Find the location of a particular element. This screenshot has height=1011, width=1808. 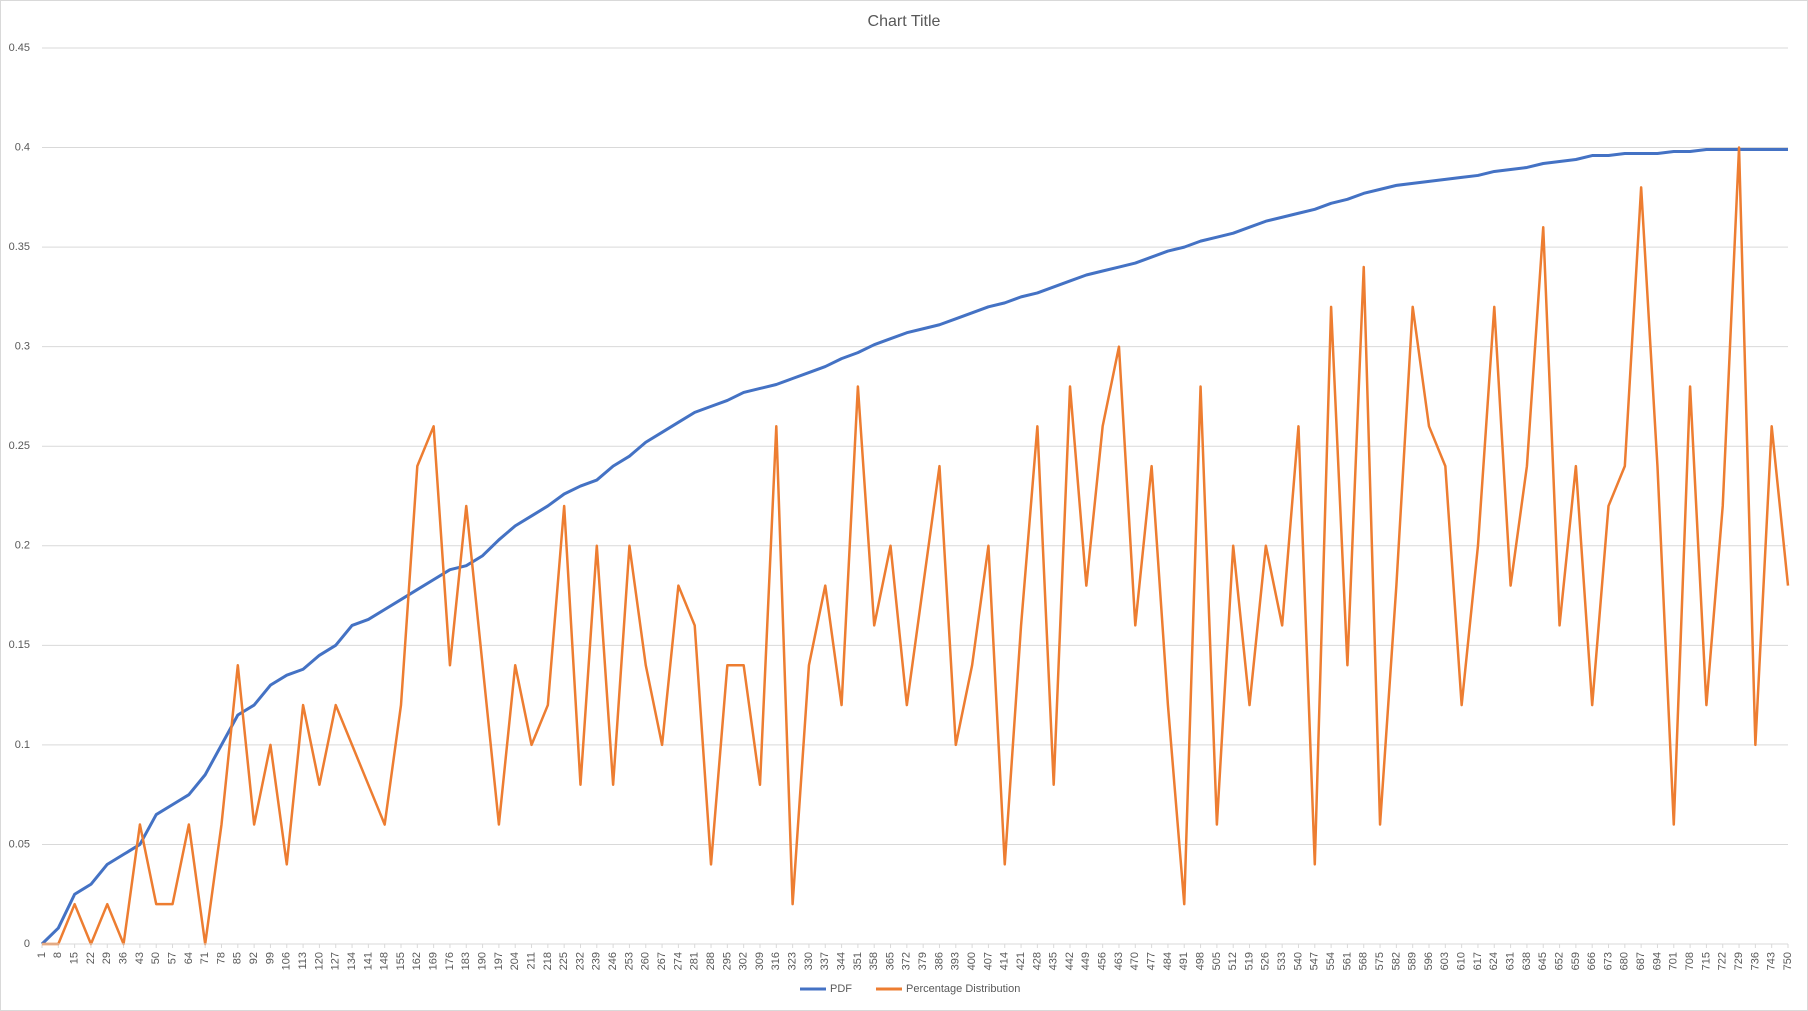

x-tick-label: 218 is located at coordinates (548, 961).